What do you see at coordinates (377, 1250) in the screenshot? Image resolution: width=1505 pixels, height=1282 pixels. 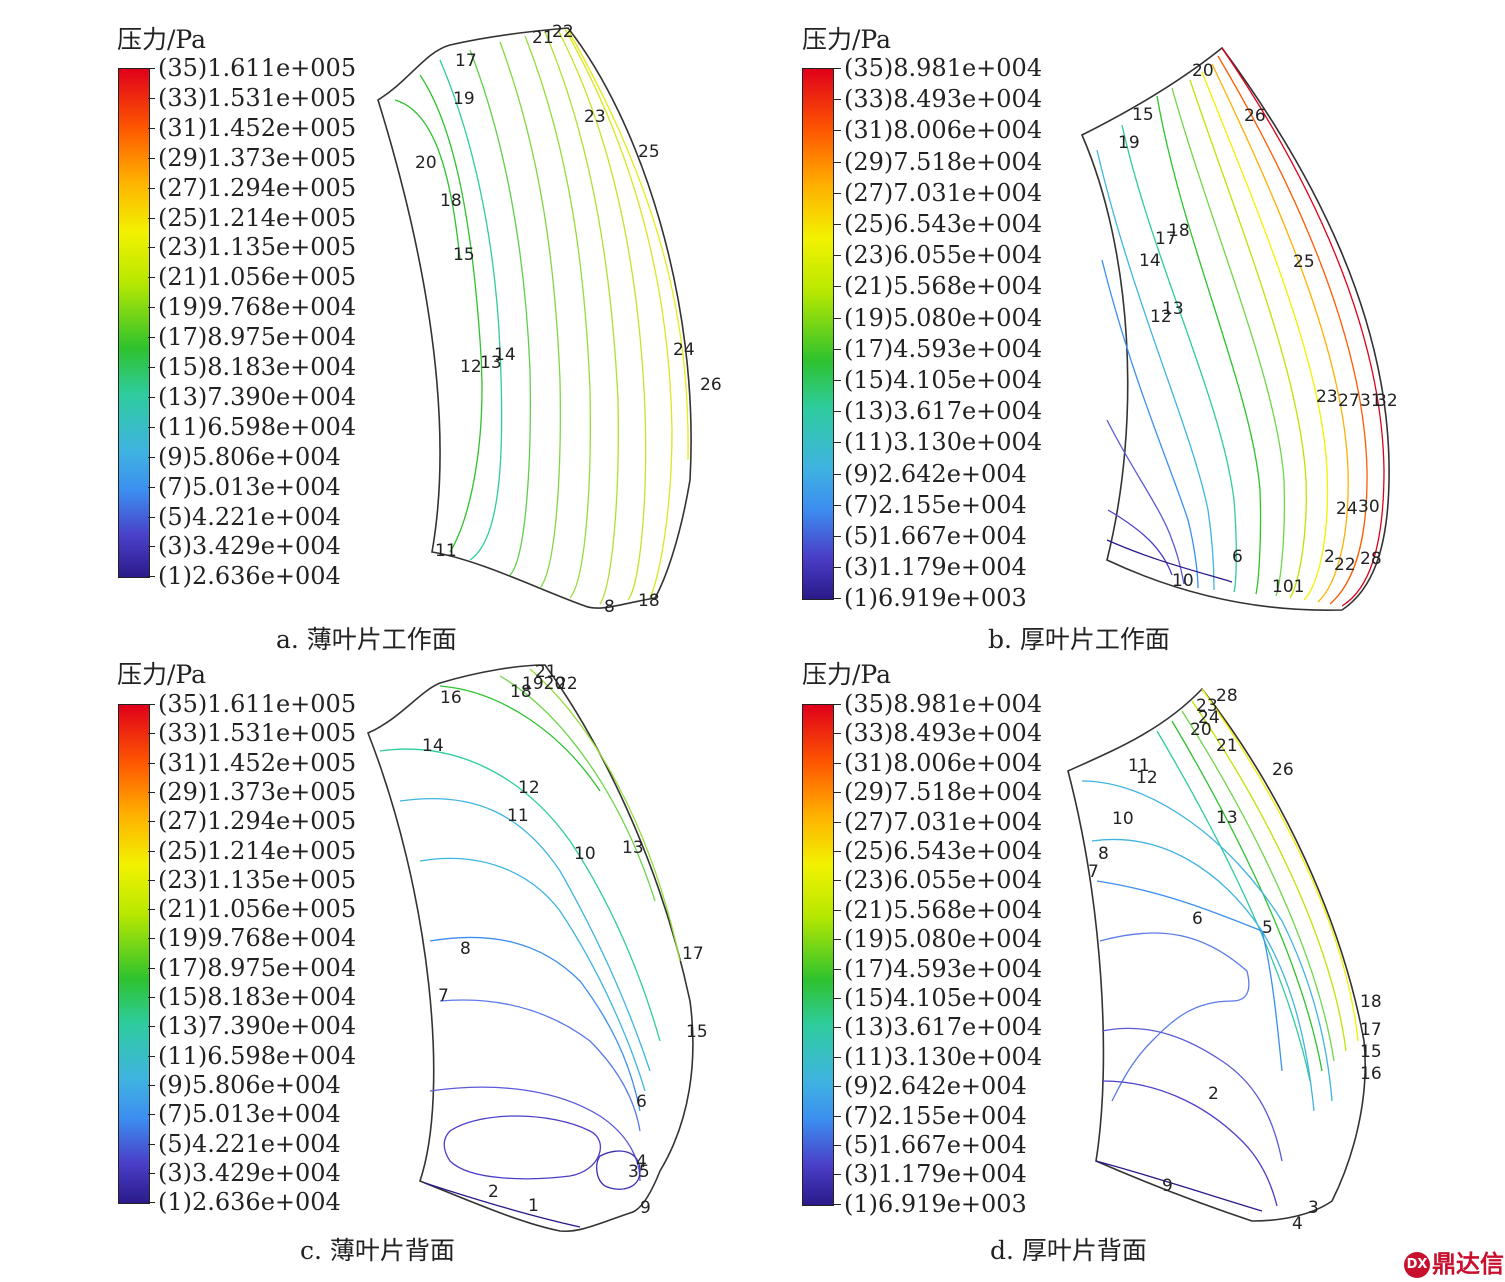 I see `figure-caption: c. 薄叶片背面` at bounding box center [377, 1250].